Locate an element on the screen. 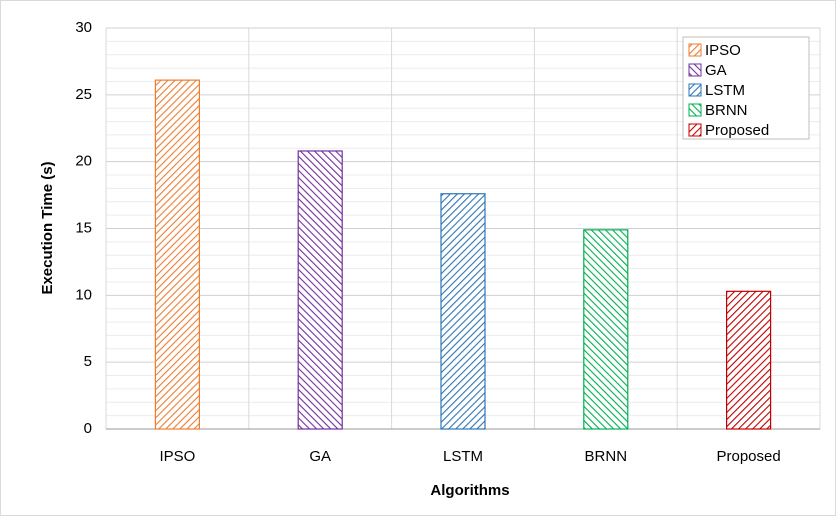 The image size is (837, 517). x-tick-label: IPSO is located at coordinates (177, 456).